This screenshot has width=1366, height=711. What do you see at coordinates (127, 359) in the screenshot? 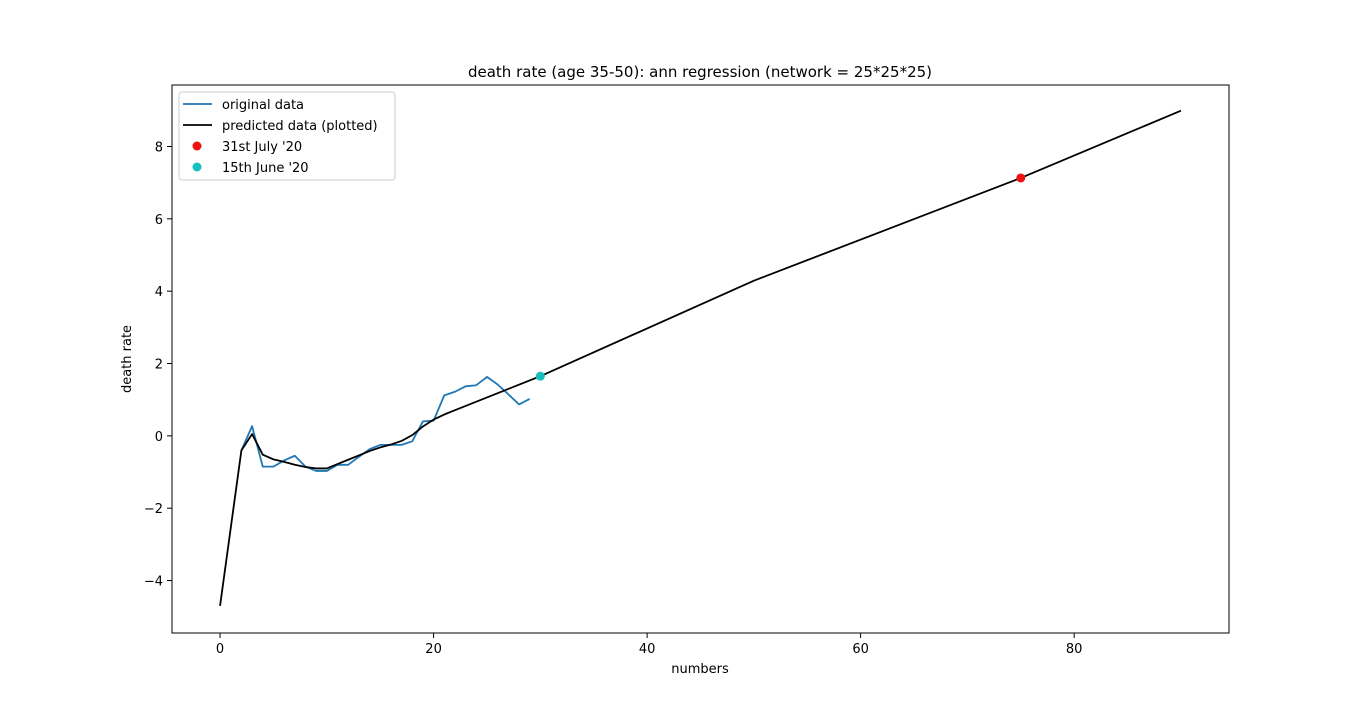
I see `y-axis-label: death rate` at bounding box center [127, 359].